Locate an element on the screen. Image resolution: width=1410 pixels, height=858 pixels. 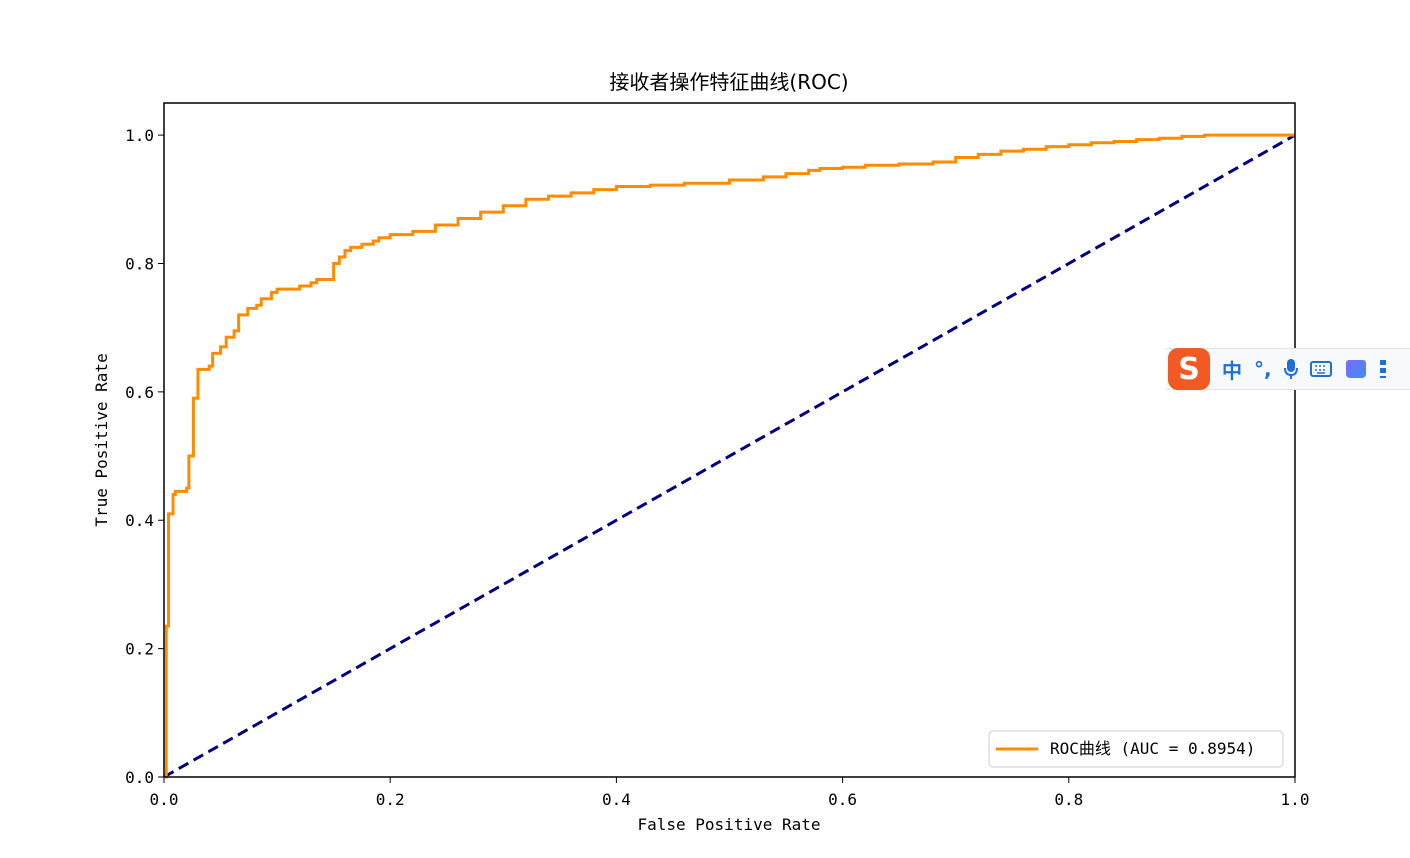
y-axis-label: True Positive Rate is located at coordinates (101, 439).